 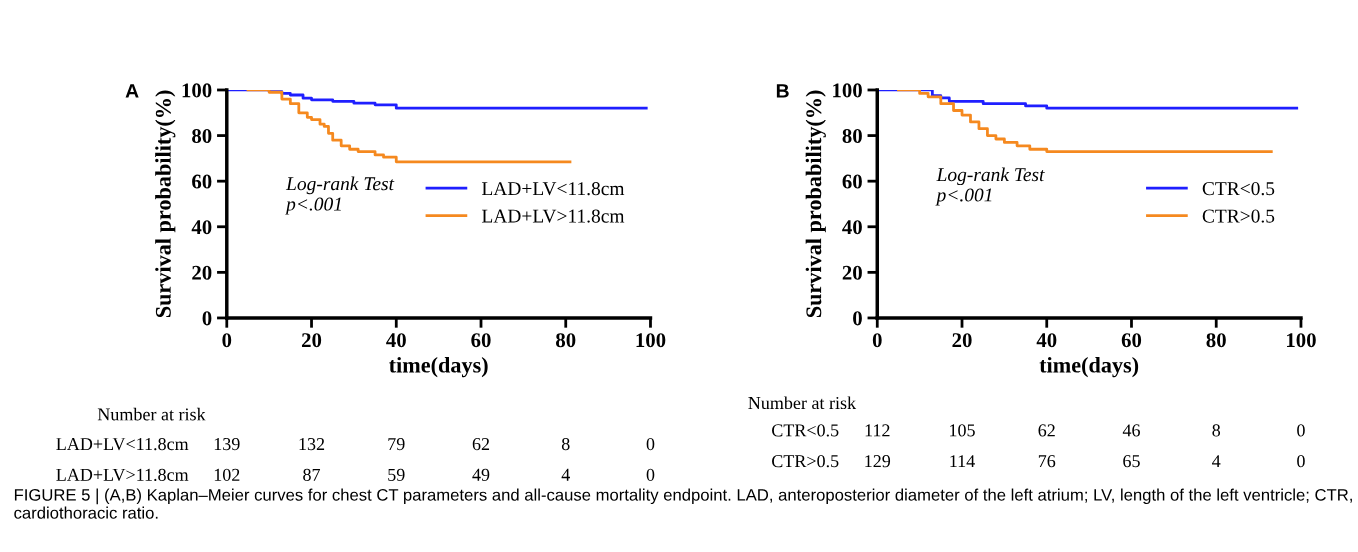 What do you see at coordinates (355, 444) in the screenshot?
I see `text: LAD+LV<11.8cm 139 132 79 62 8 0` at bounding box center [355, 444].